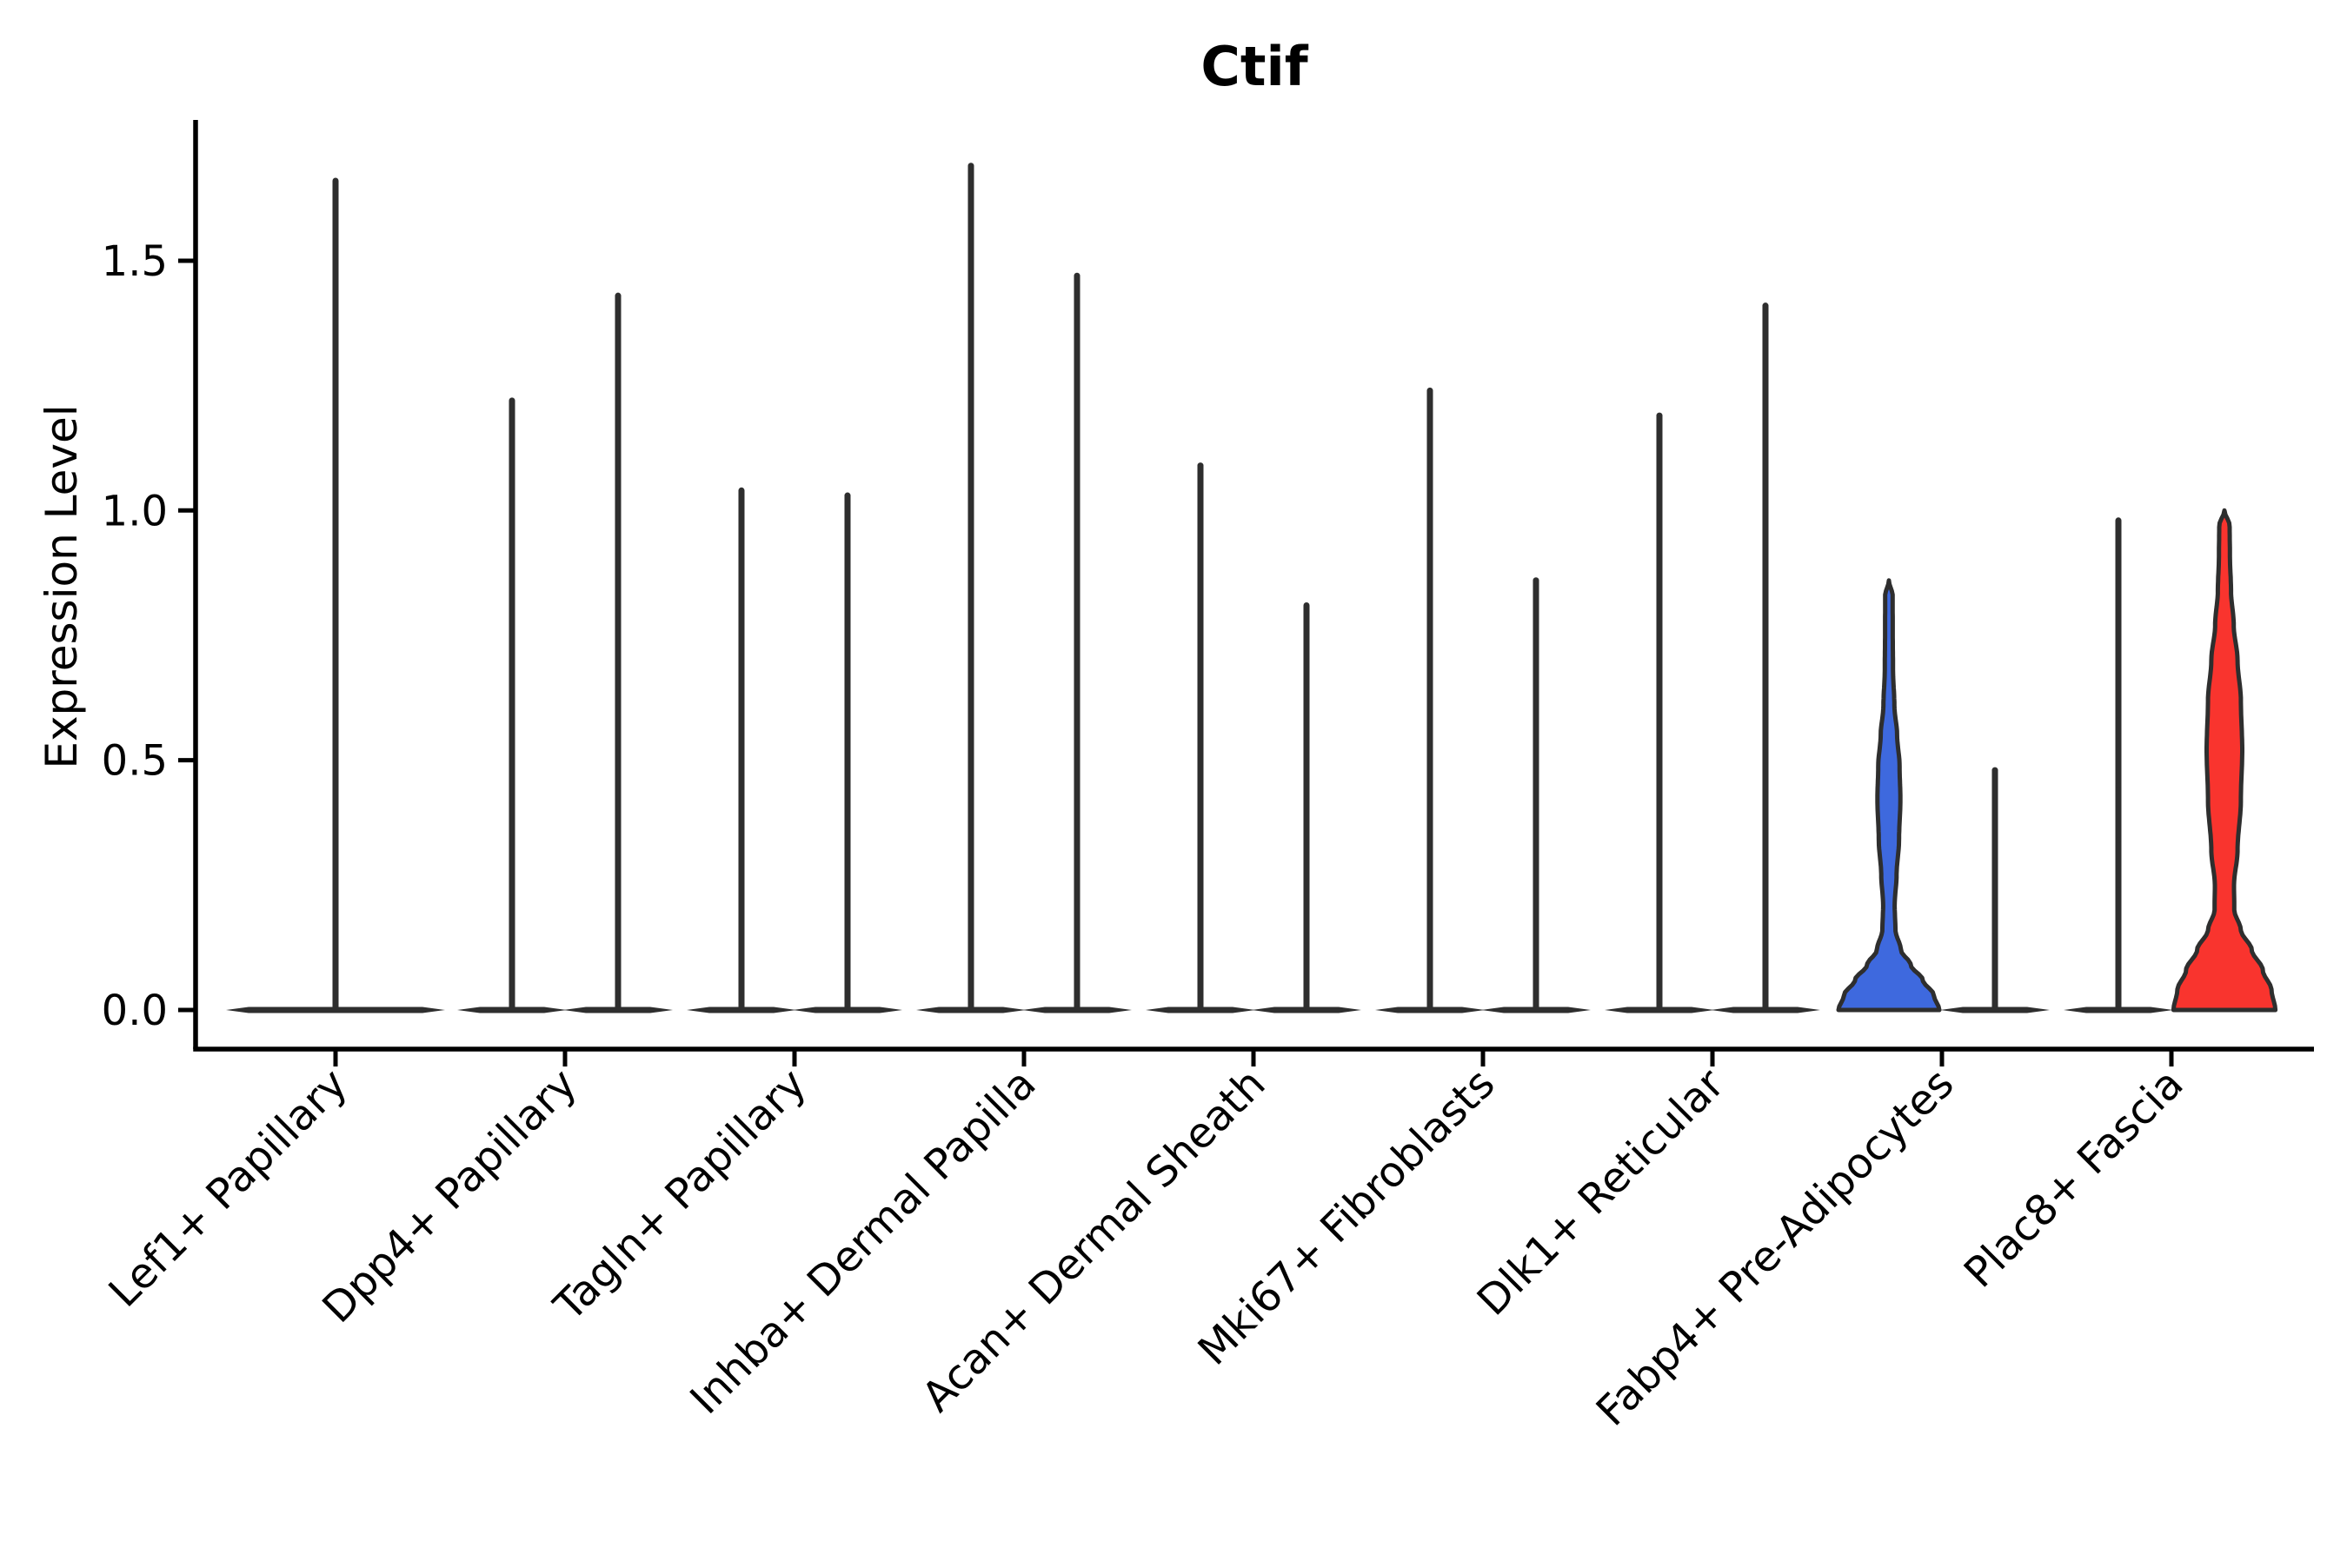 The image size is (2347, 1568). I want to click on x-tick-label: Tagln+ Papillary, so click(679, 1195).